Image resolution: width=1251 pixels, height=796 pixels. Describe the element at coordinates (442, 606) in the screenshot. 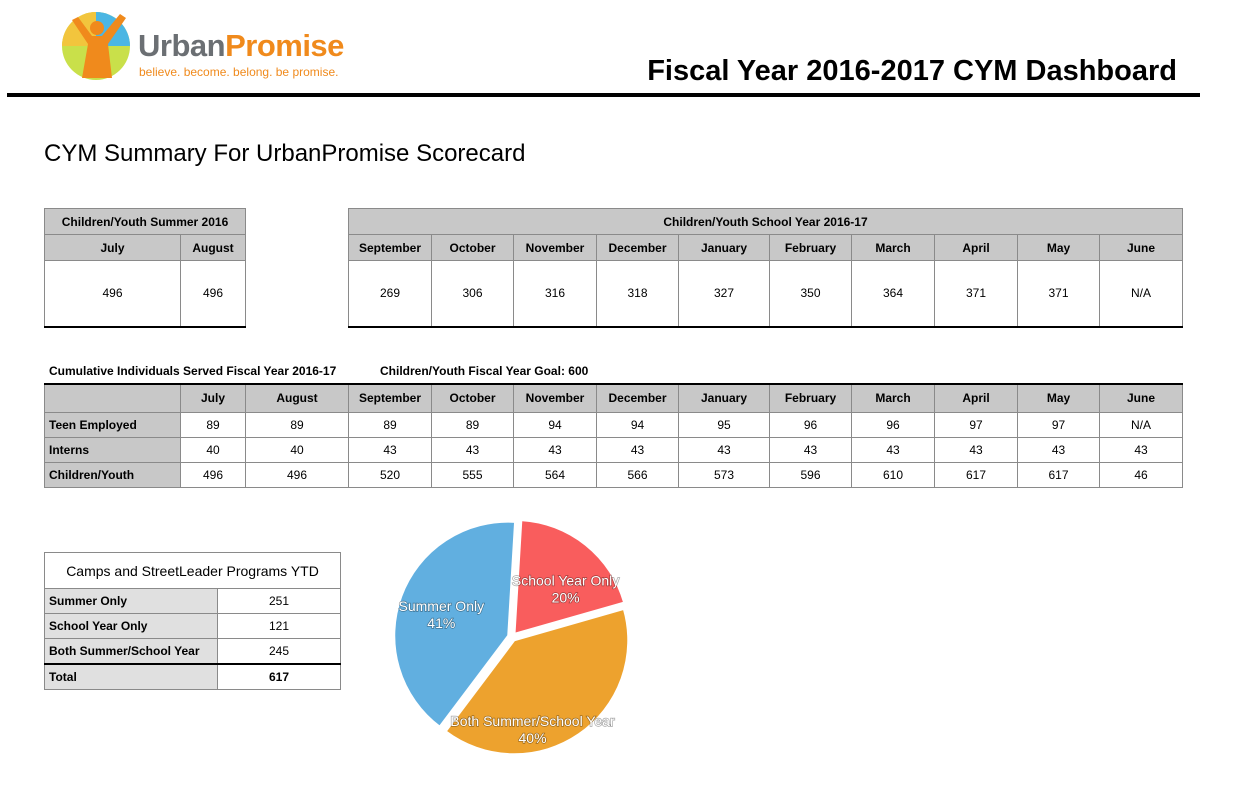

I see `pie-category-label: Summer Only` at that location.